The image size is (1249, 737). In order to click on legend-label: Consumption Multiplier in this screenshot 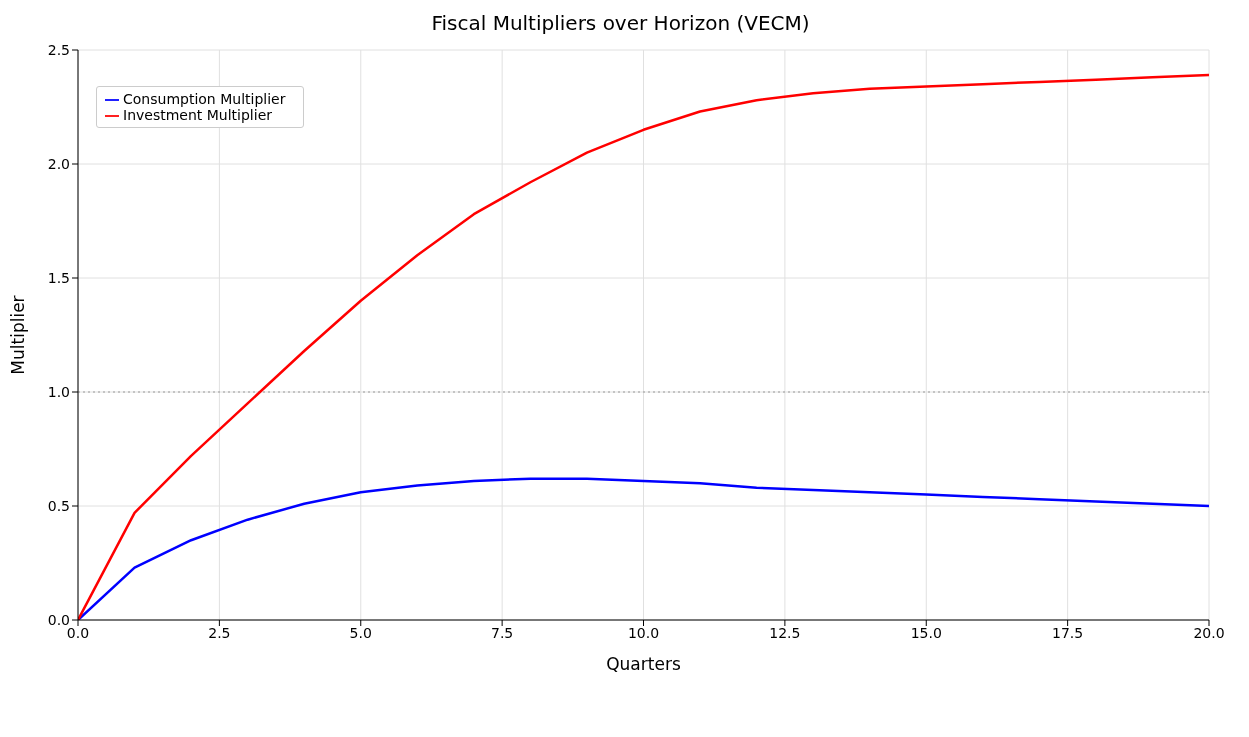, I will do `click(204, 99)`.